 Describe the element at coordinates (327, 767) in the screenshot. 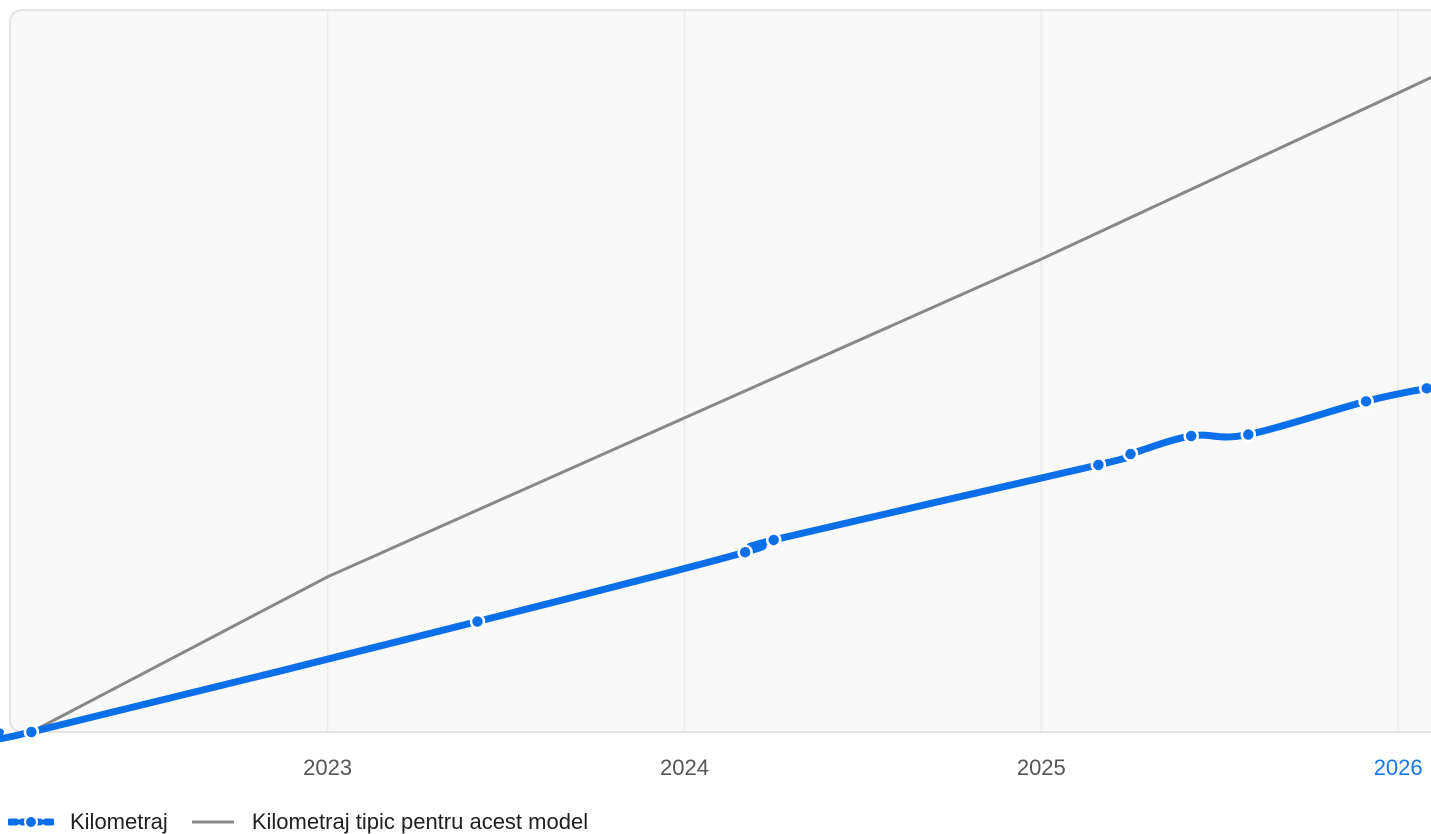

I see `x-tick-label-2023: 2023` at that location.